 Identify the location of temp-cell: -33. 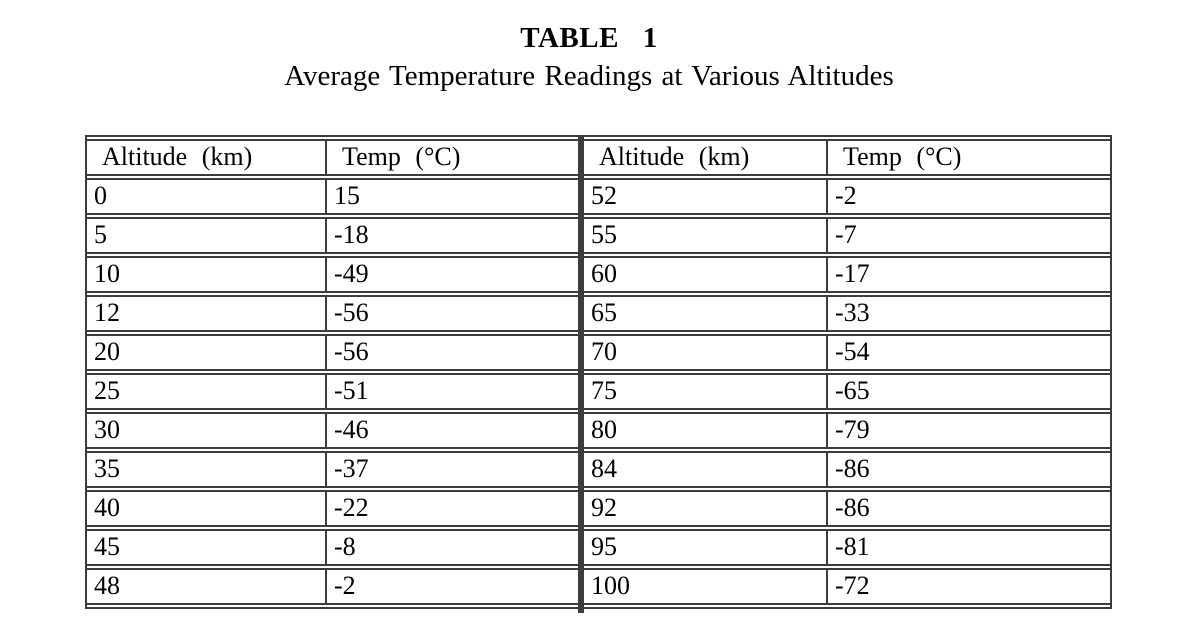
(969, 313).